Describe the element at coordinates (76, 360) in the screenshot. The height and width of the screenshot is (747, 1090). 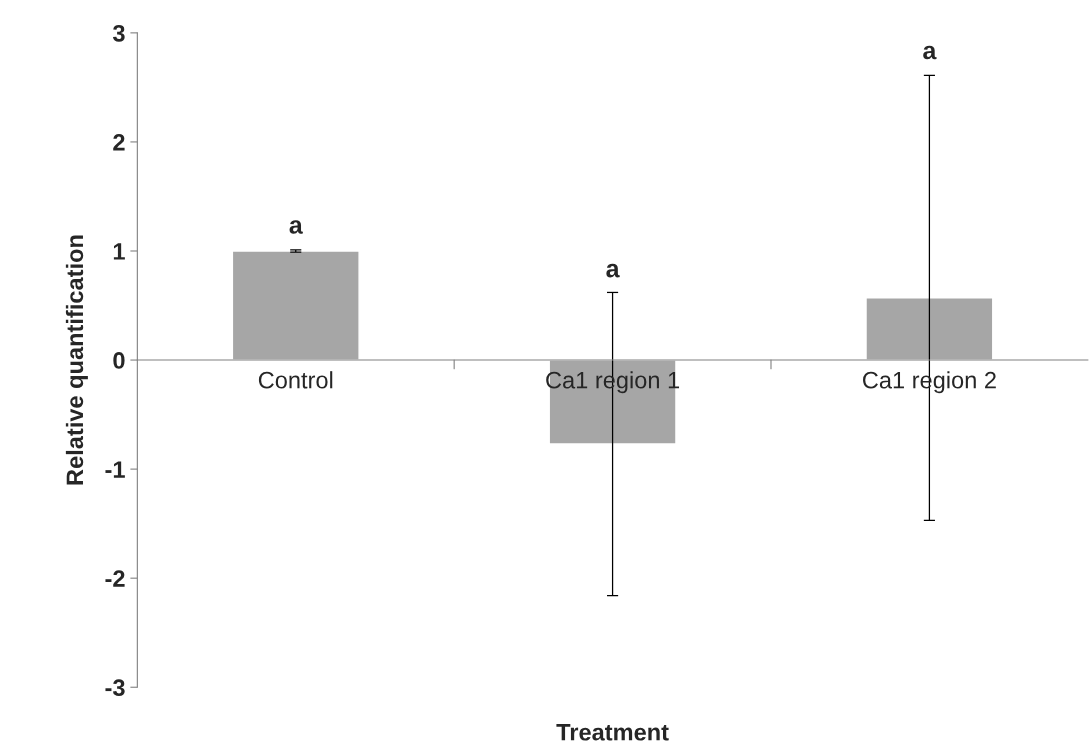
I see `y-axis-title: Relative quantification` at that location.